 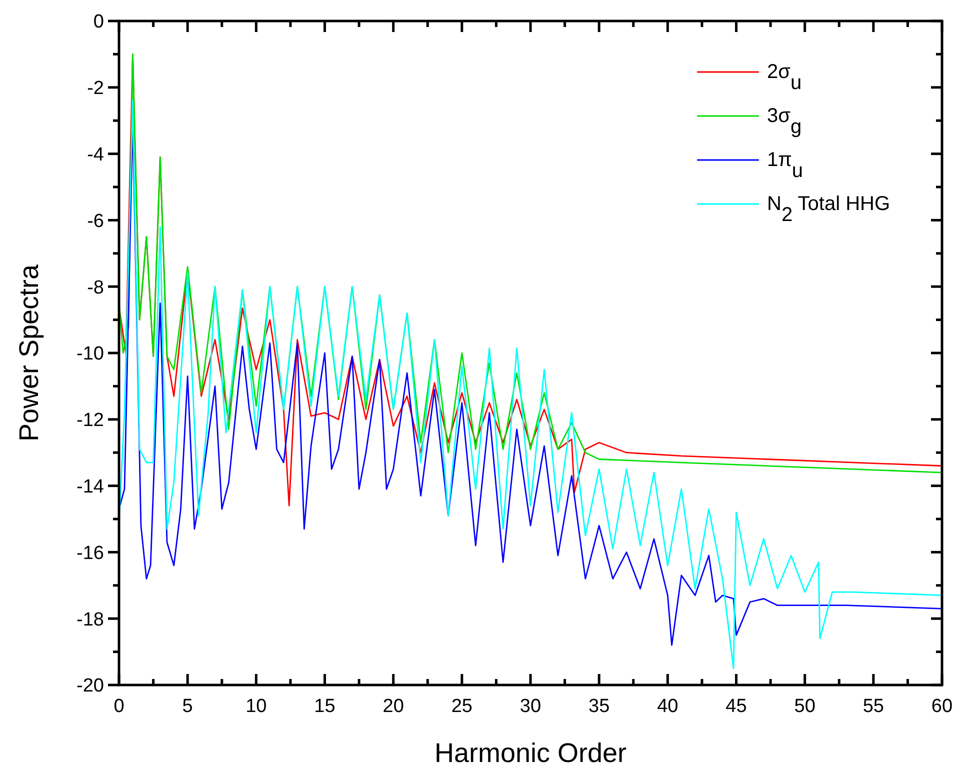 What do you see at coordinates (530, 753) in the screenshot?
I see `x-axis-title: Harmonic Order` at bounding box center [530, 753].